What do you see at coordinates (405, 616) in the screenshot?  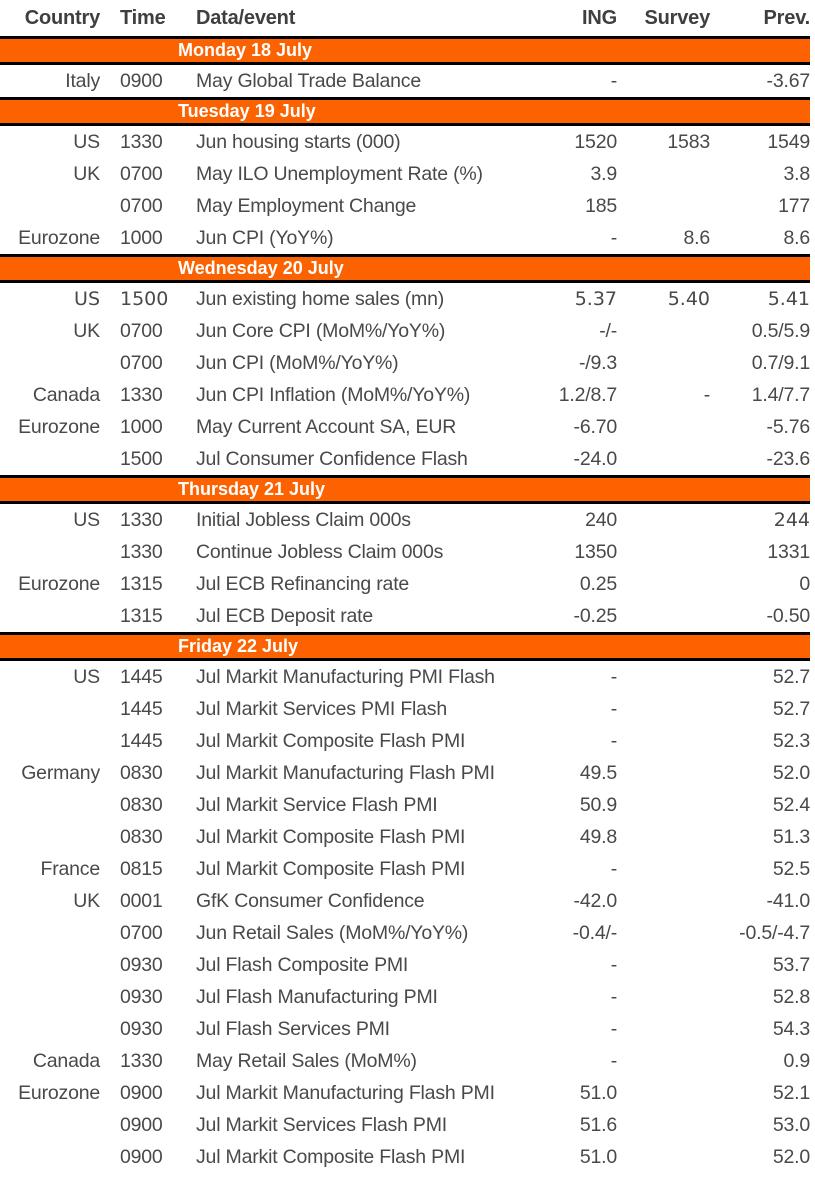 I see `table-row: 1315 Jul ECB Deposit rate -0.25 -0.50` at bounding box center [405, 616].